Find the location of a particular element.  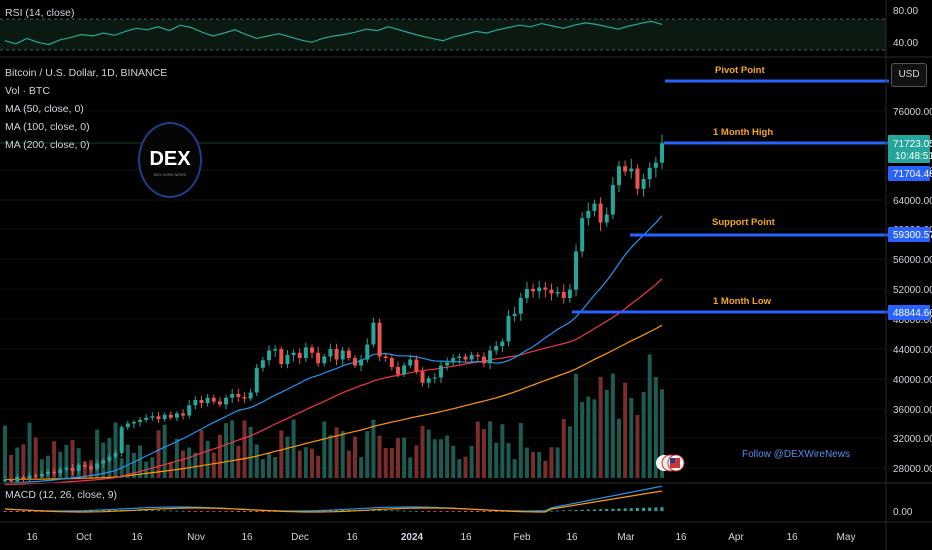

time-tick-label: Apr is located at coordinates (736, 537).